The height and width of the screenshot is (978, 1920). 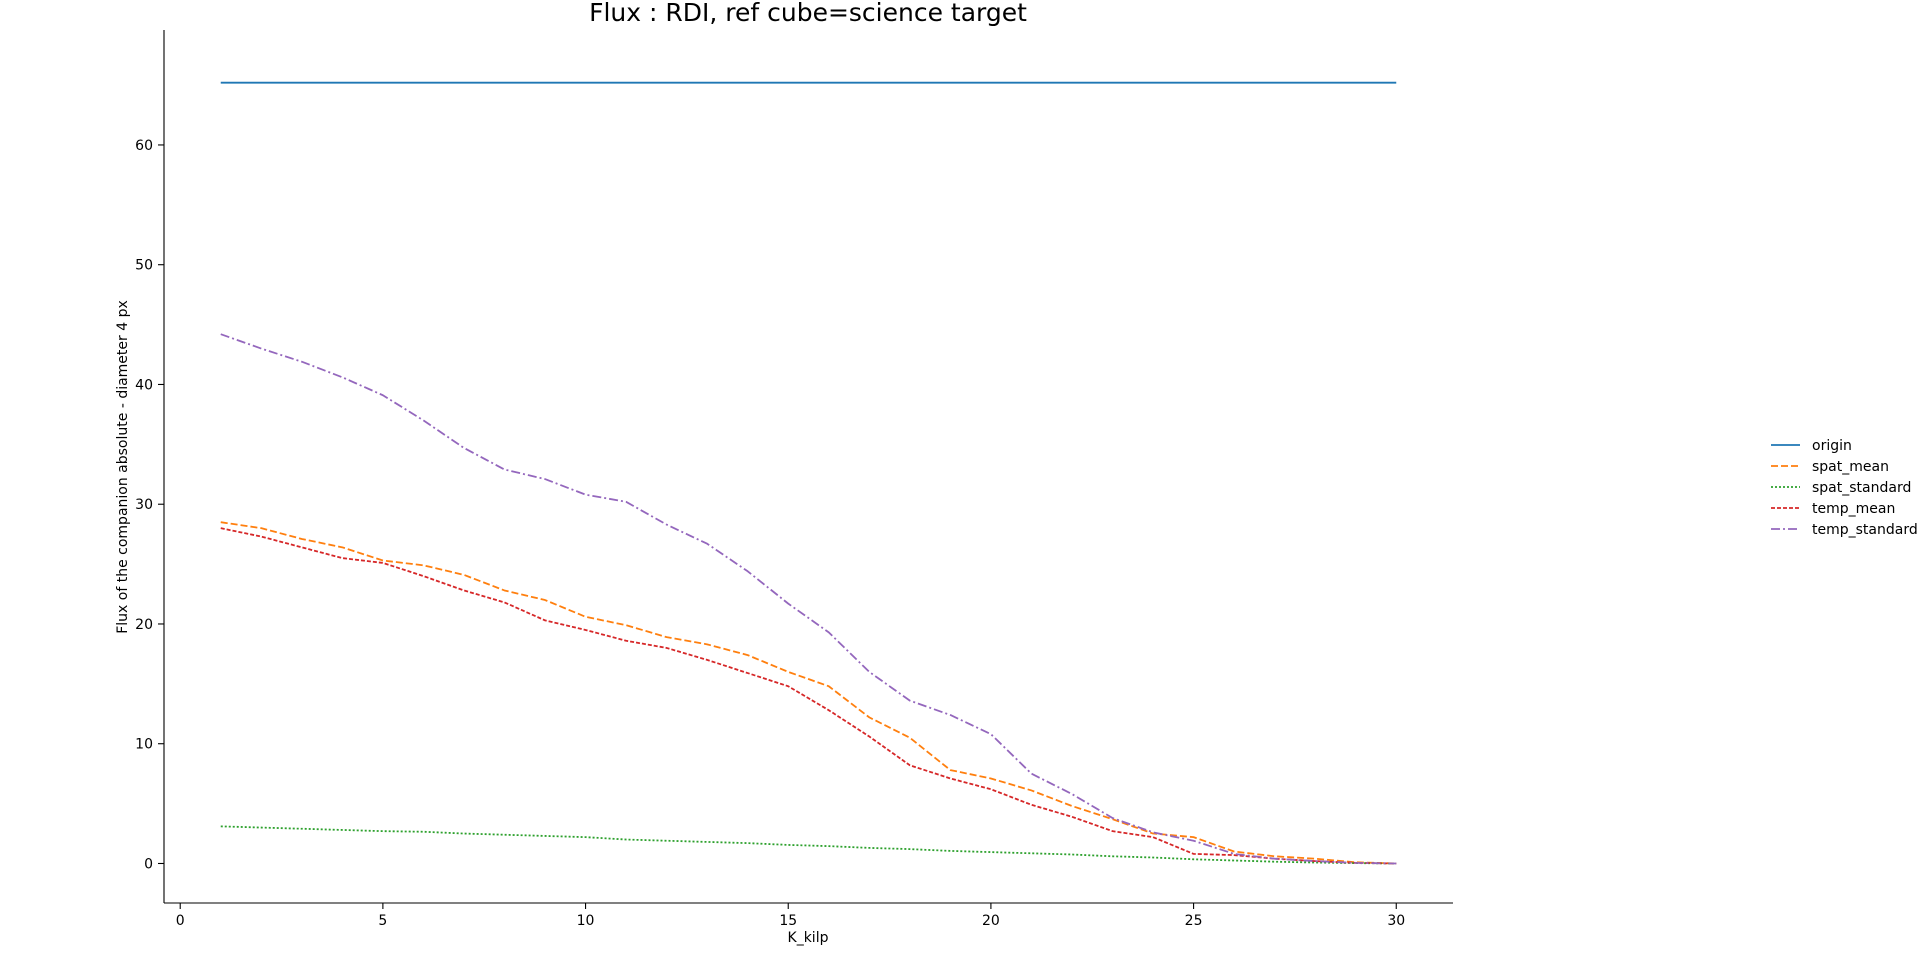 What do you see at coordinates (1850, 467) in the screenshot?
I see `legend-label-spat-mean: spat_mean` at bounding box center [1850, 467].